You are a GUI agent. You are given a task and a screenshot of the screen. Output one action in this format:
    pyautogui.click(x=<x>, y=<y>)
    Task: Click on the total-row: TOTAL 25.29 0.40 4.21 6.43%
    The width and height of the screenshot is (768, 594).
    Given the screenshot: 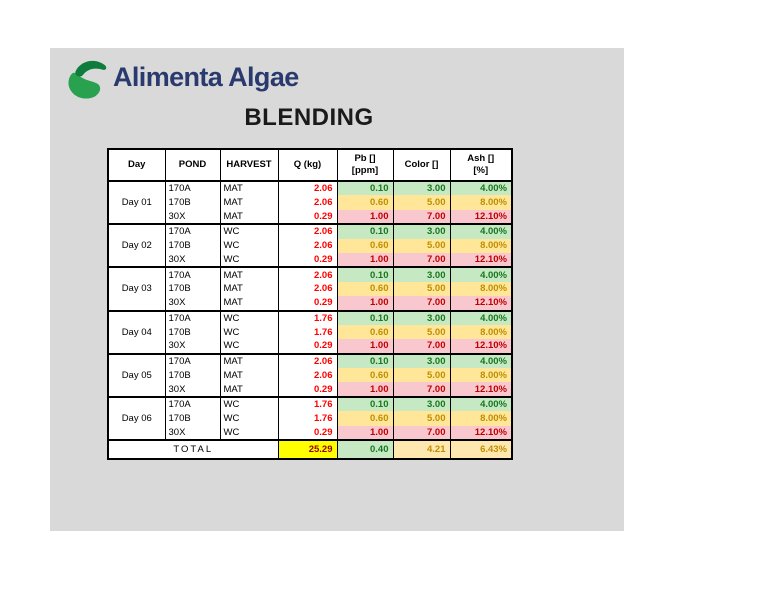 What is the action you would take?
    pyautogui.click(x=310, y=450)
    